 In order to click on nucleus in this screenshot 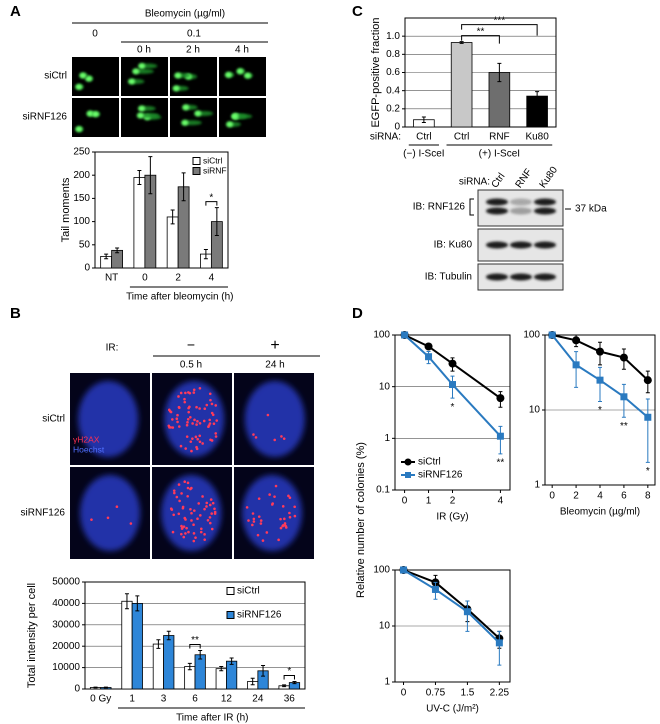, I will do `click(110, 513)`.